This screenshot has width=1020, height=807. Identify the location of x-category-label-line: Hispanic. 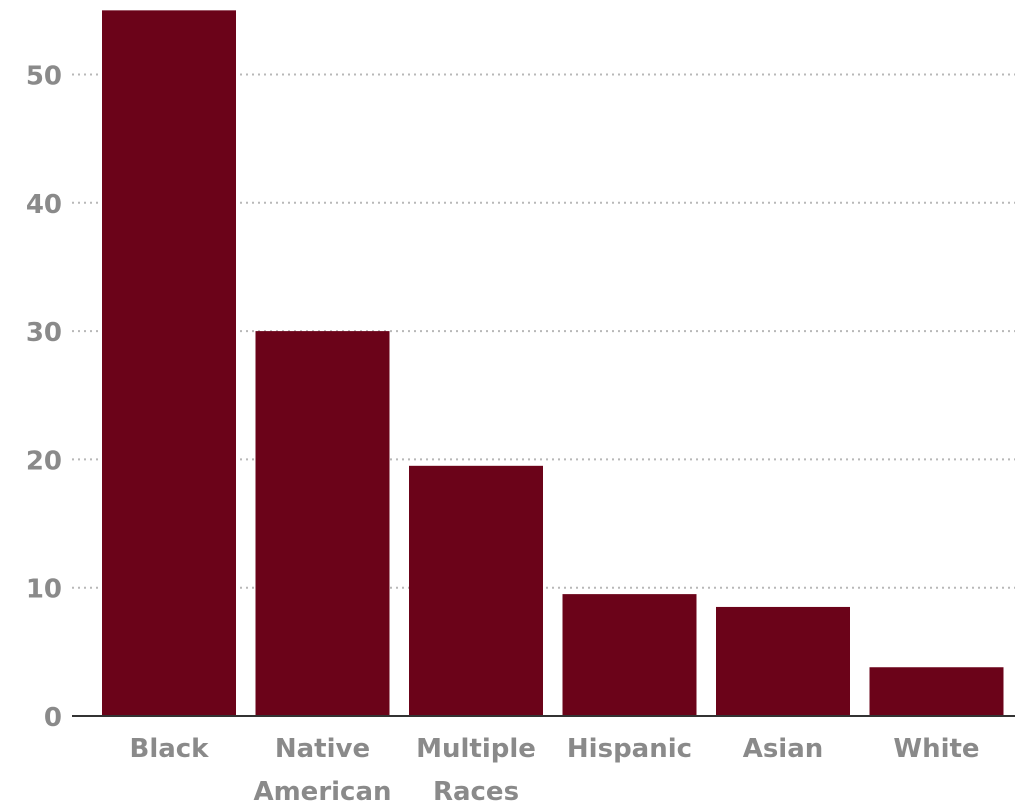
(629, 749).